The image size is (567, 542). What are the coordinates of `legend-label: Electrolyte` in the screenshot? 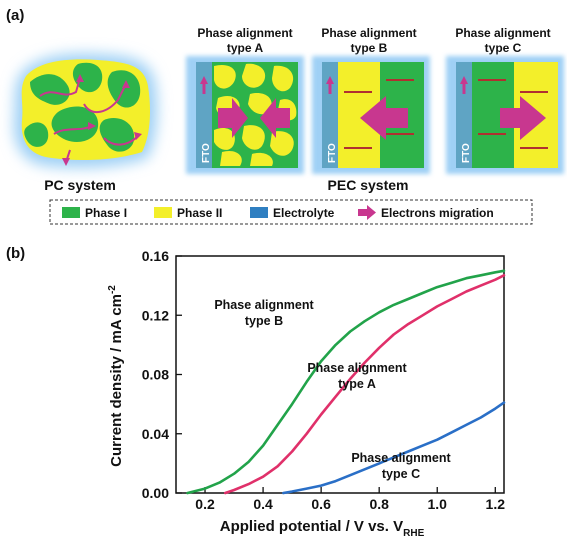 It's located at (304, 213).